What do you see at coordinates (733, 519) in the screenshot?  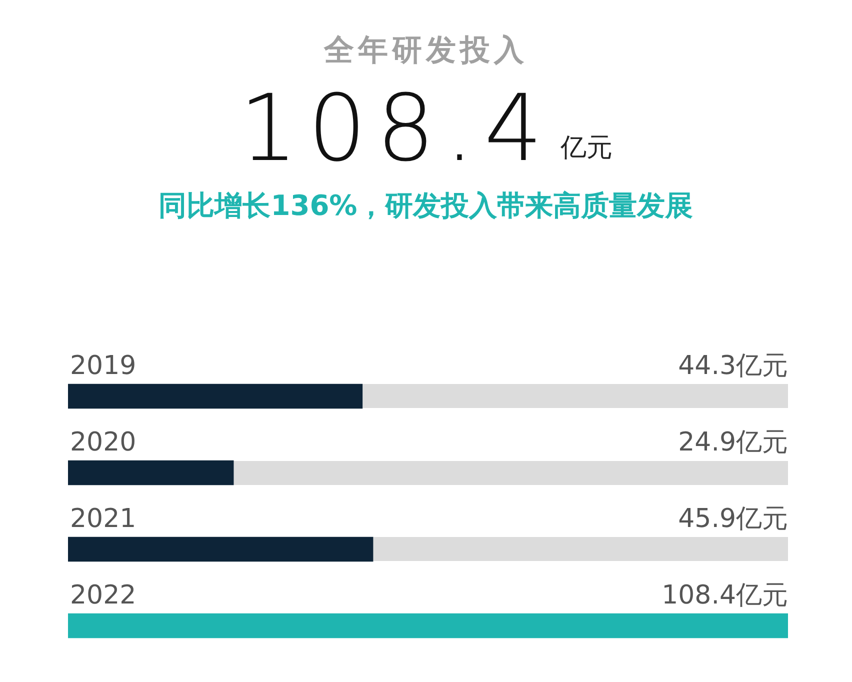 I see `data-label: 45.9亿元` at bounding box center [733, 519].